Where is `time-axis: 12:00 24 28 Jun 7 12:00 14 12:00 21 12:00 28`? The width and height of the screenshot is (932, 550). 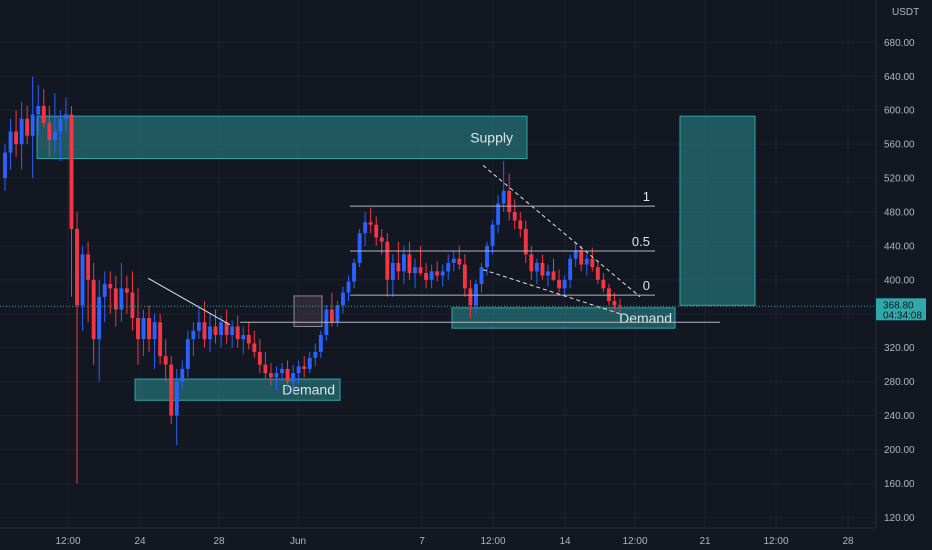 time-axis: 12:00 24 28 Jun 7 12:00 14 12:00 21 12:00 28 is located at coordinates (438, 538).